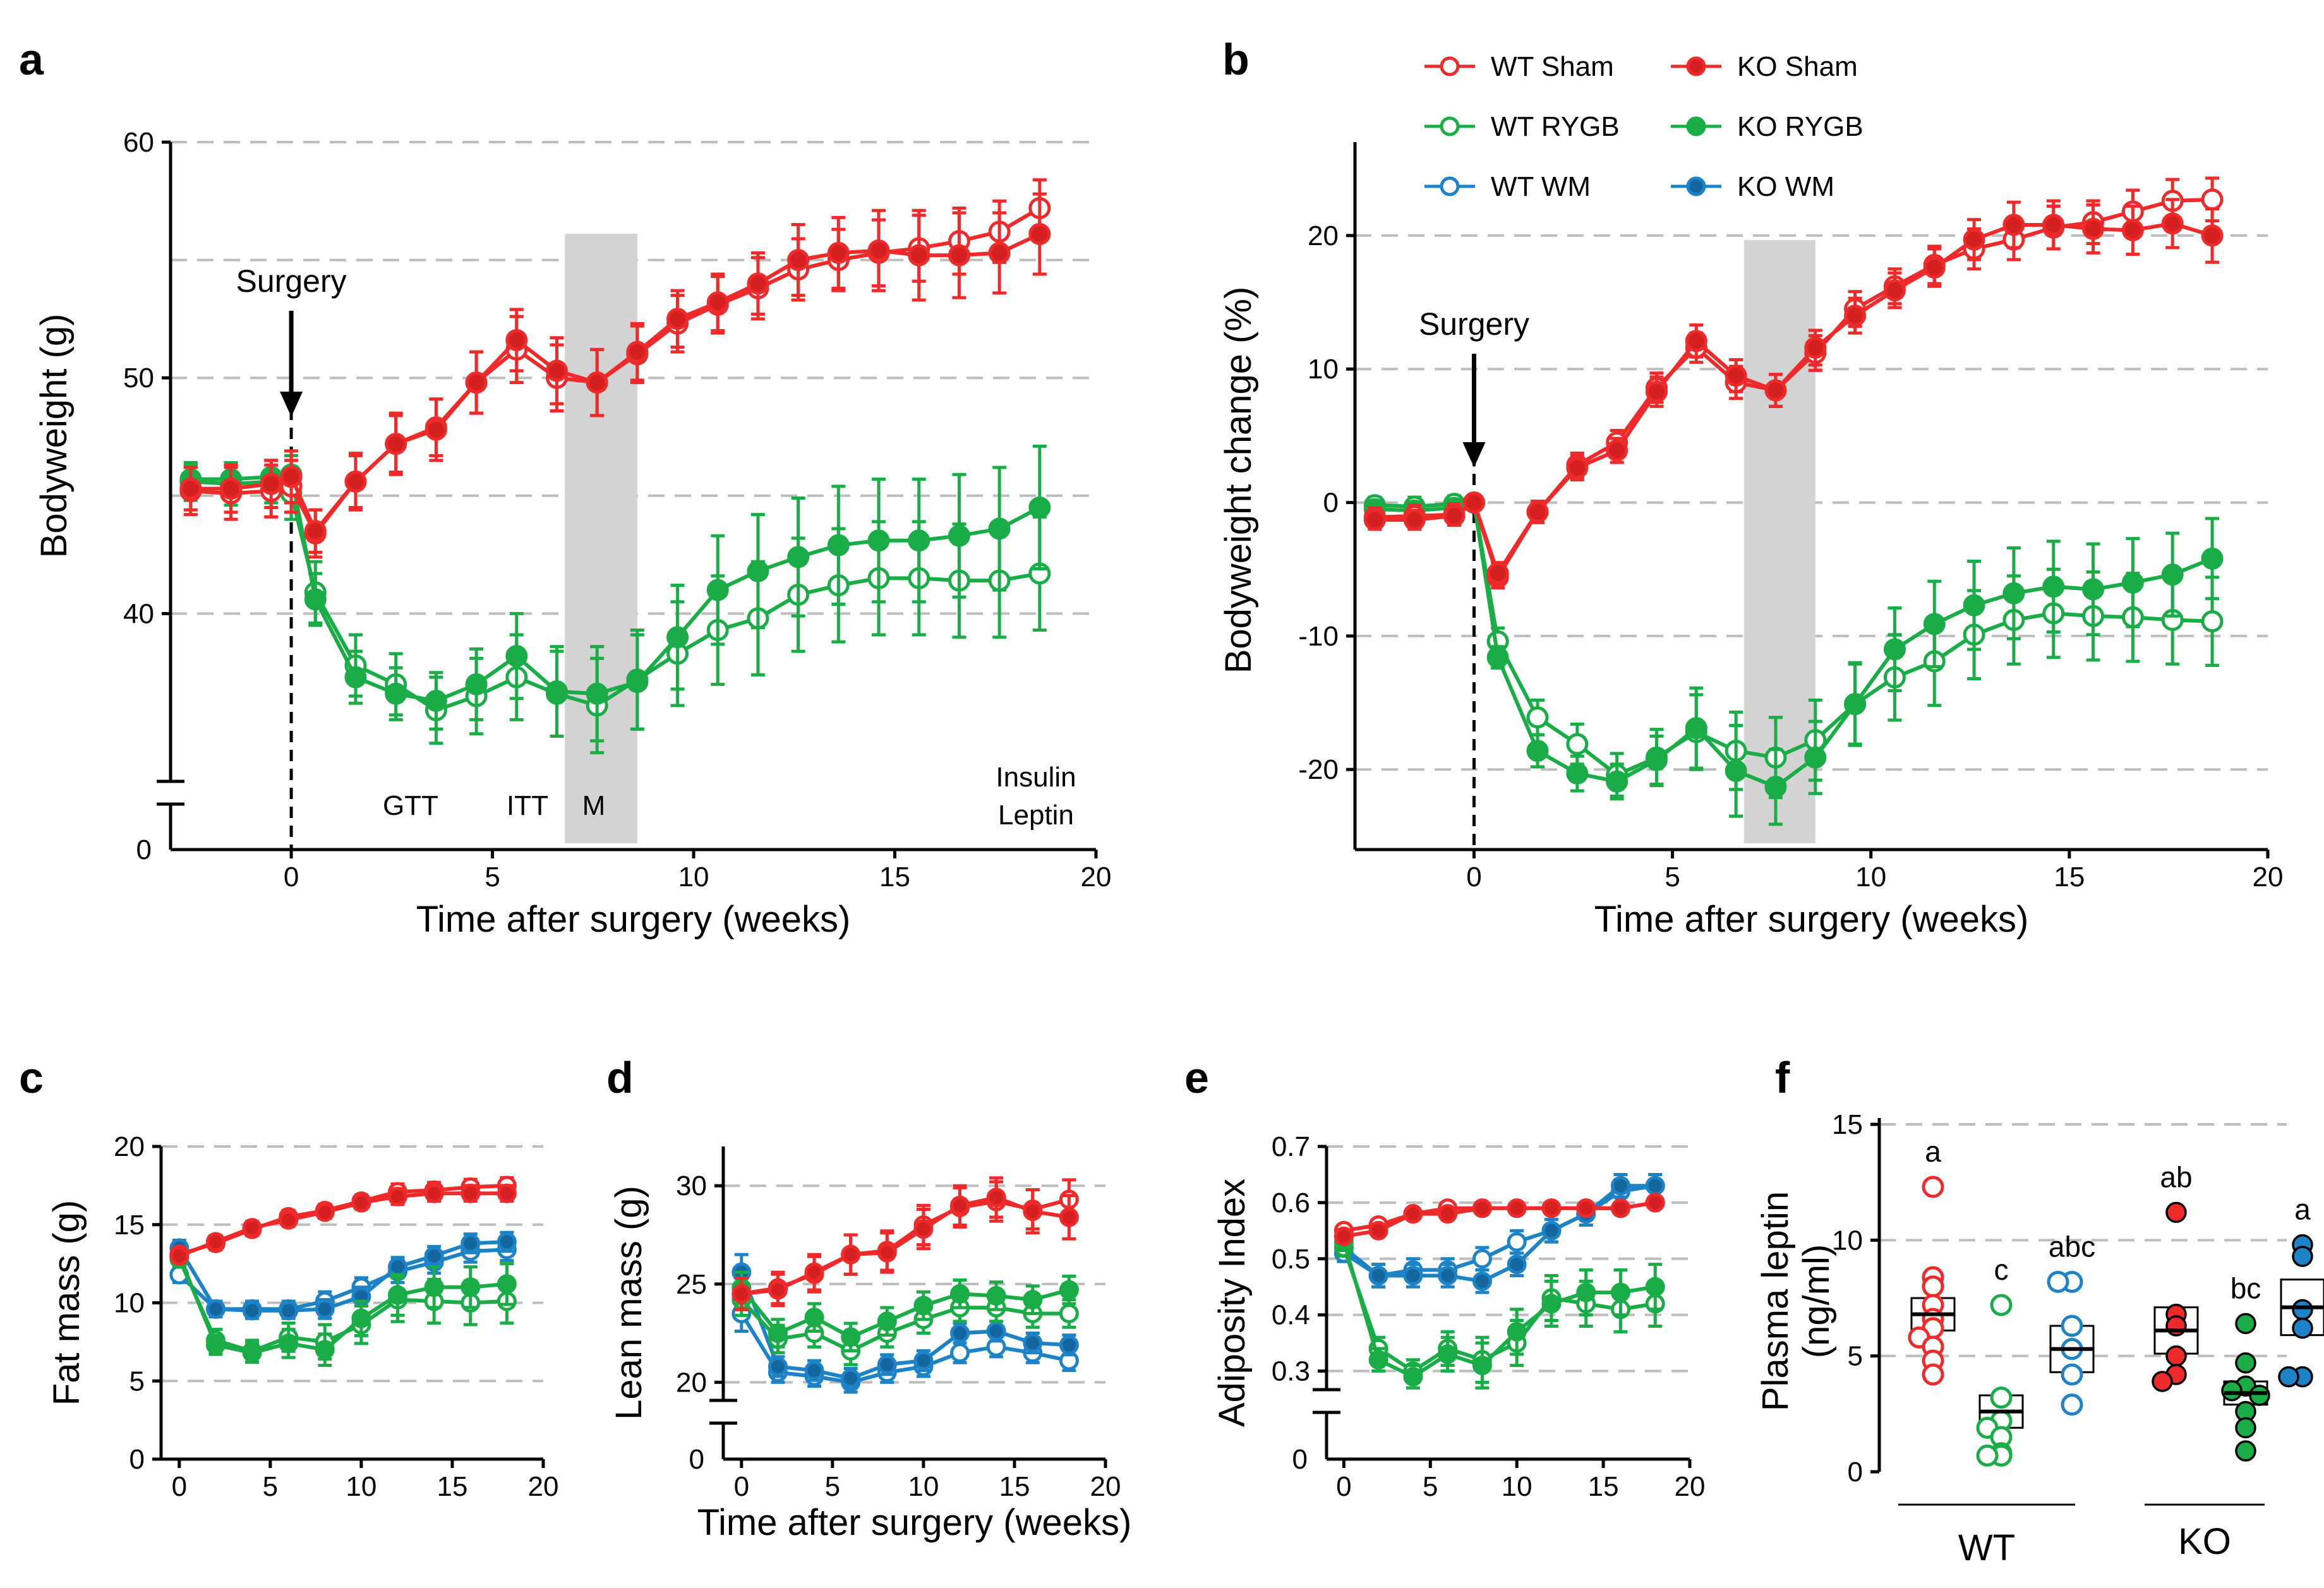 The width and height of the screenshot is (2324, 1588). Describe the element at coordinates (291, 404) in the screenshot. I see `surgery-arrow-head` at that location.